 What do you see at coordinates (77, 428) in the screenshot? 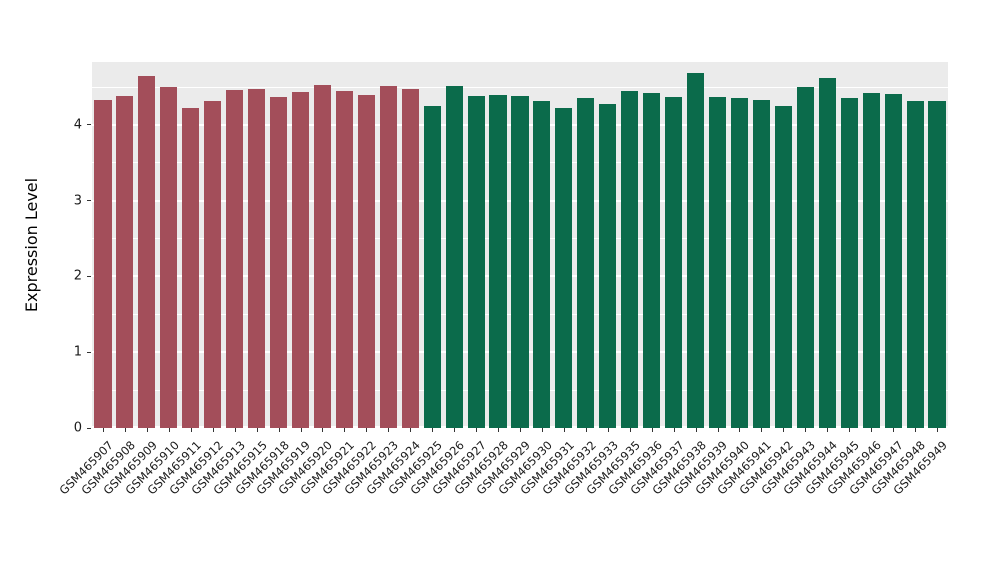
I see `y-tick-label: 0` at bounding box center [77, 428].